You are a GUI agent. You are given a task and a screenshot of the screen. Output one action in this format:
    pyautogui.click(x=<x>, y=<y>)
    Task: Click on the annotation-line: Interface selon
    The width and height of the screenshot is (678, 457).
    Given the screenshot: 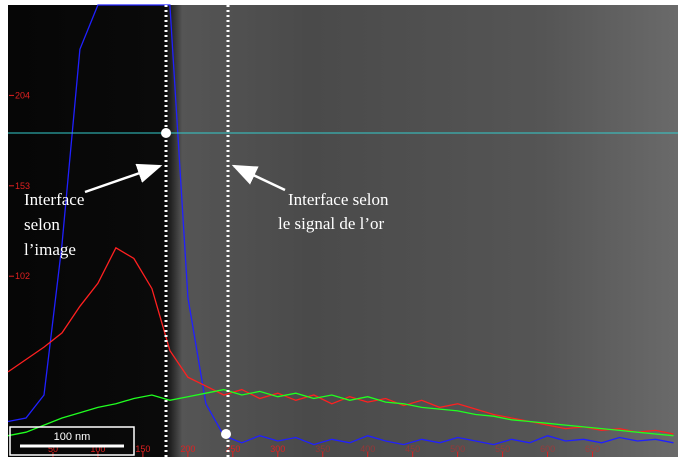 What is the action you would take?
    pyautogui.click(x=338, y=199)
    